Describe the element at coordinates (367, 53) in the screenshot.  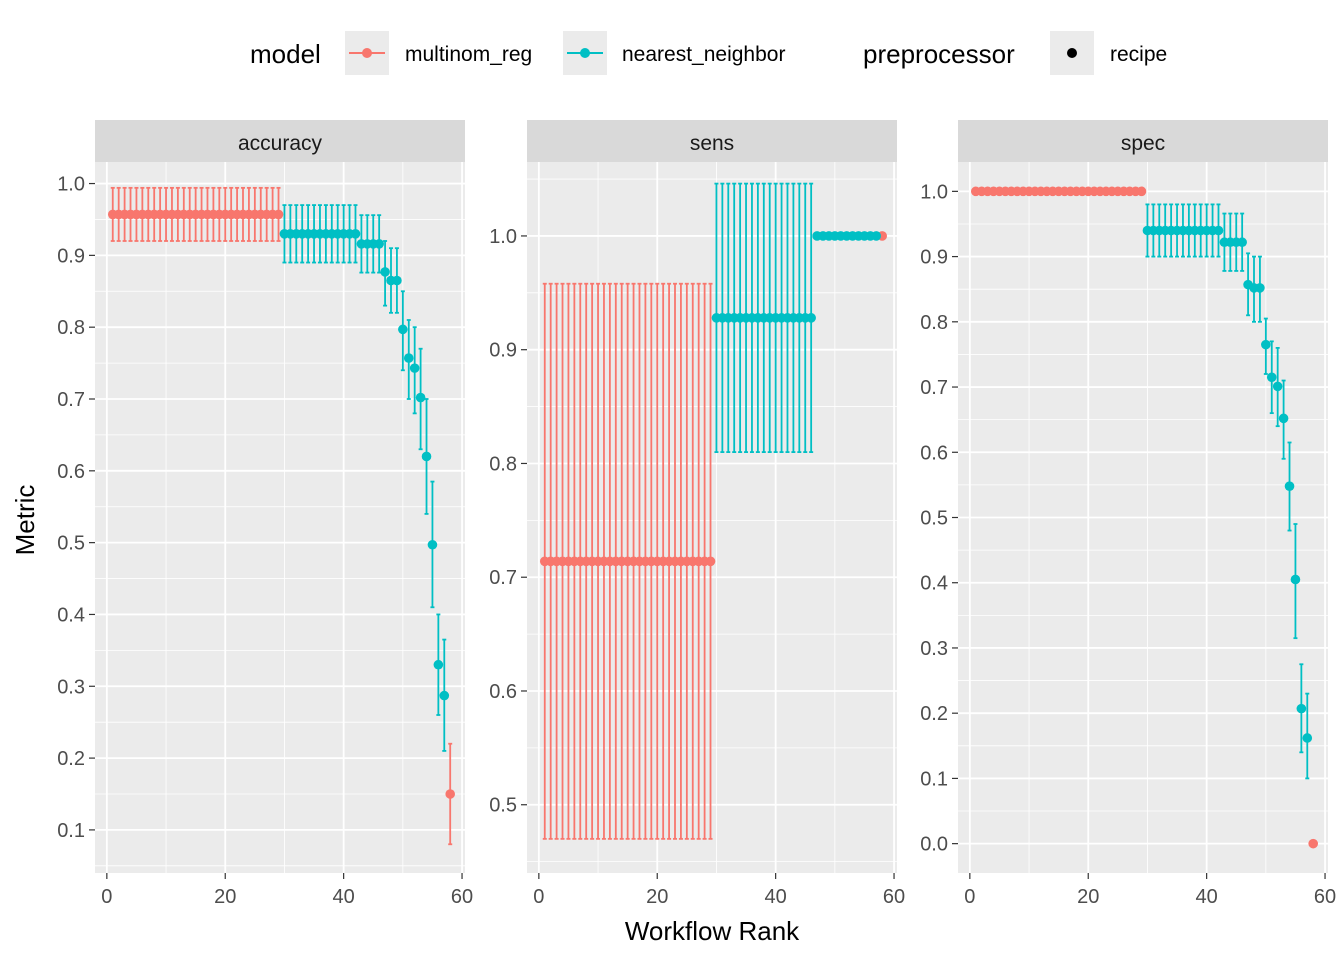
I see `legend-point-multinom-reg` at that location.